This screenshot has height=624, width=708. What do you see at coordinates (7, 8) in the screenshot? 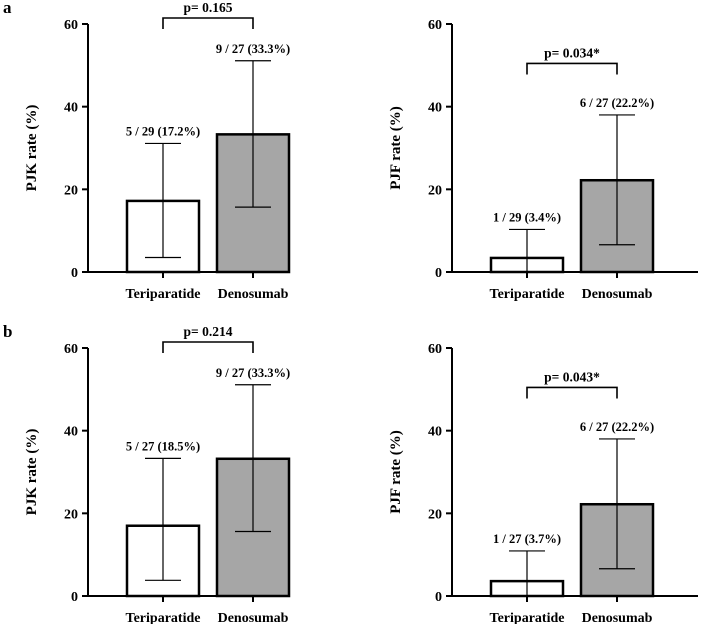
I see `panel-letter-a: a` at bounding box center [7, 8].